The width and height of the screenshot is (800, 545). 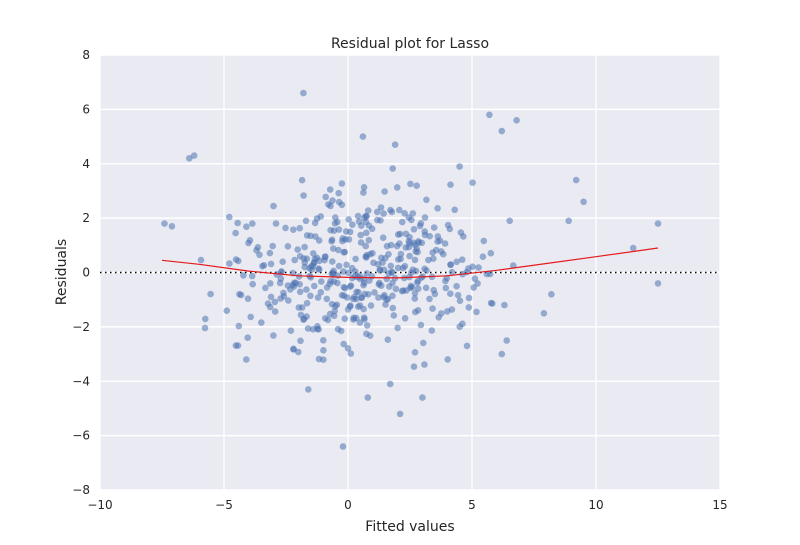 What do you see at coordinates (86, 273) in the screenshot?
I see `y-tick-label: 0` at bounding box center [86, 273].